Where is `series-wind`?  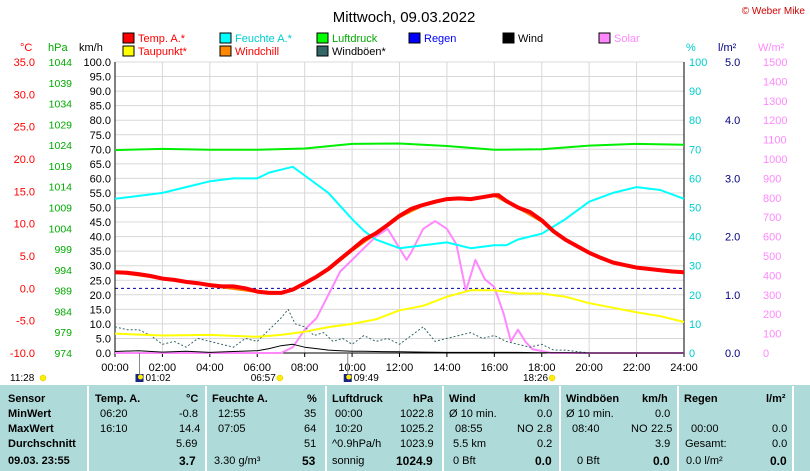
series-wind is located at coordinates (399, 348).